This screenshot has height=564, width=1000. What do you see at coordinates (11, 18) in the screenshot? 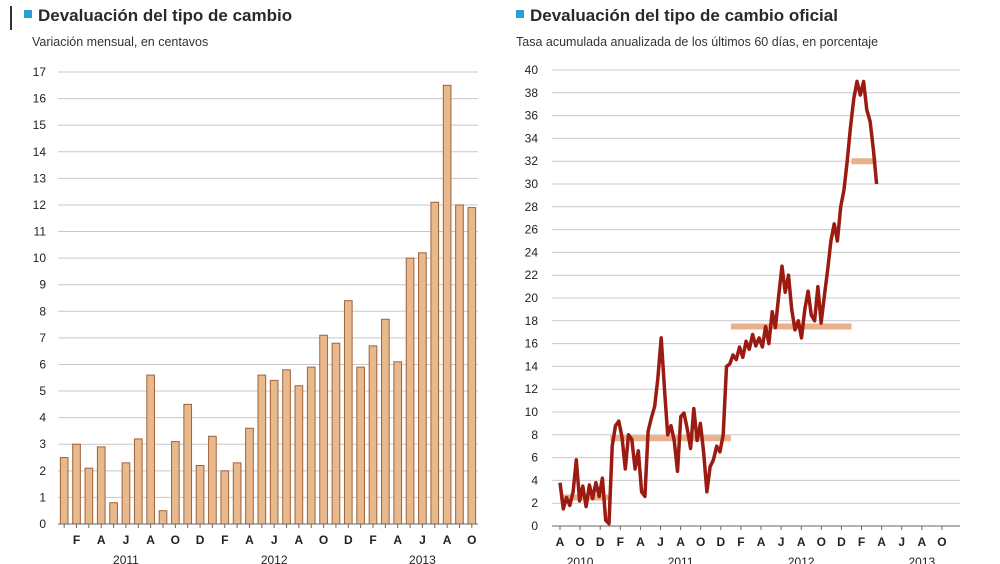
I see `panel-divider` at bounding box center [11, 18].